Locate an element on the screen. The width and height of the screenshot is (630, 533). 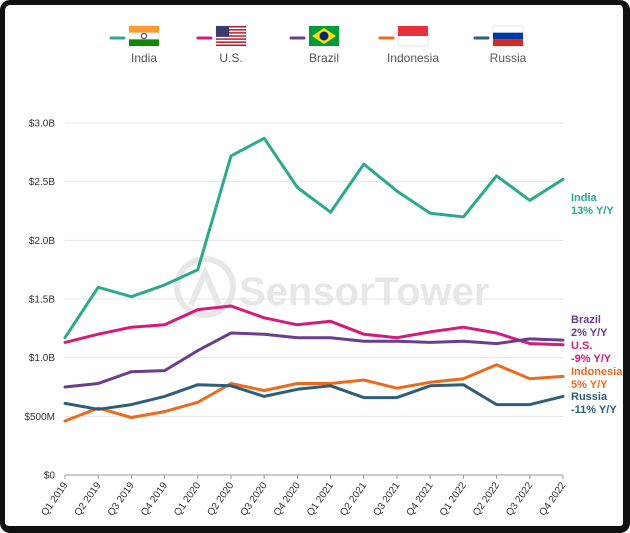
x-tick-label: Q1 2021 is located at coordinates (320, 499).